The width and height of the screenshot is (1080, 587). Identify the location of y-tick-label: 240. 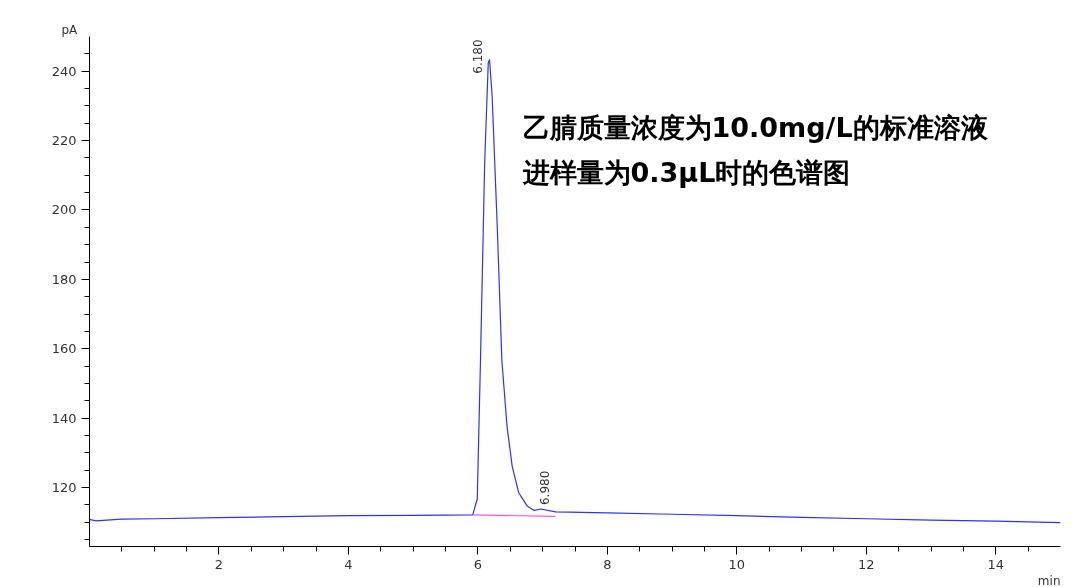
(64, 71).